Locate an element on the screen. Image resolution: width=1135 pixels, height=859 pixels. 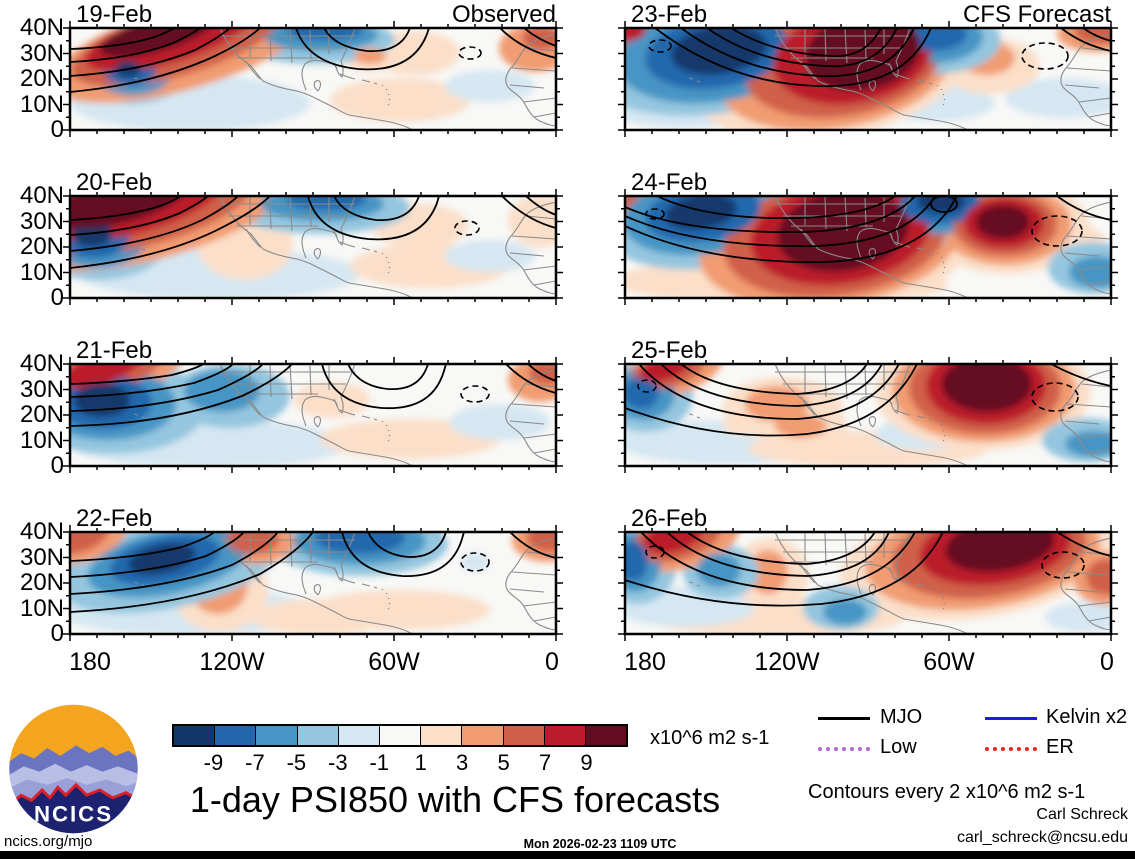
colorbar is located at coordinates (400, 735).